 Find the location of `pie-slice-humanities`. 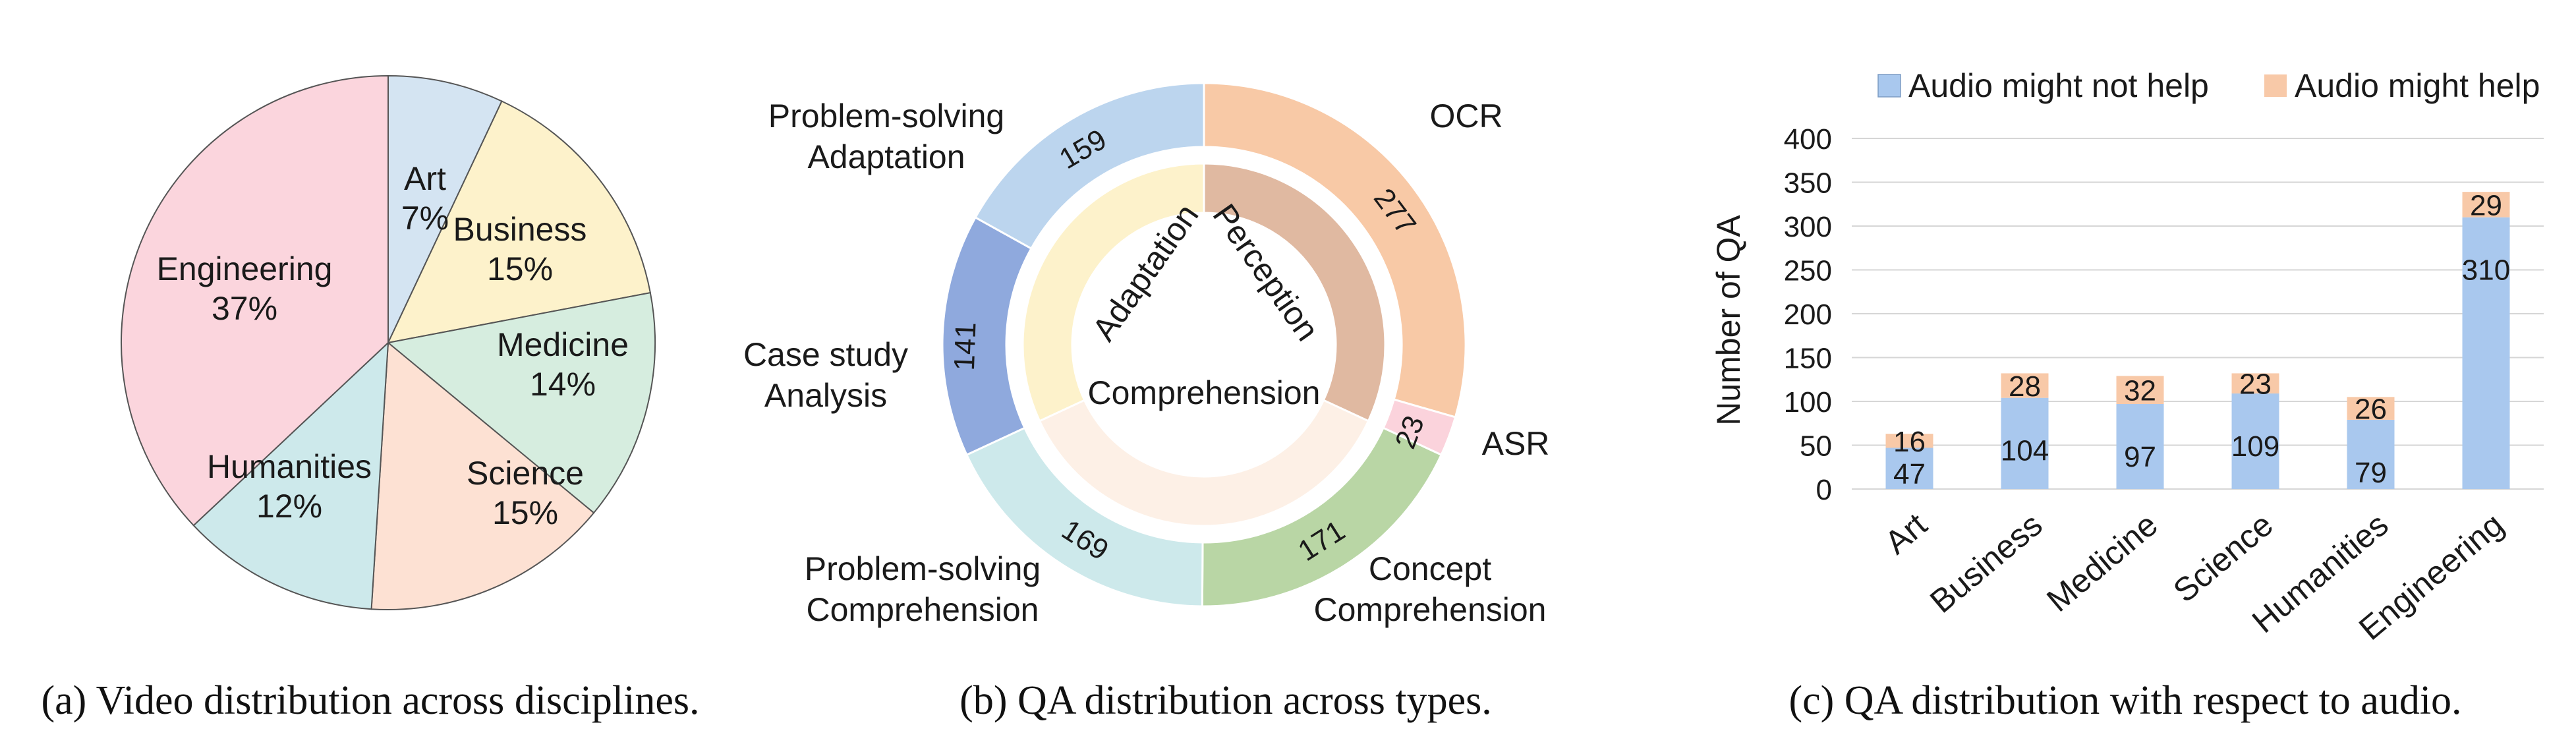

pie-slice-humanities is located at coordinates (290, 475).